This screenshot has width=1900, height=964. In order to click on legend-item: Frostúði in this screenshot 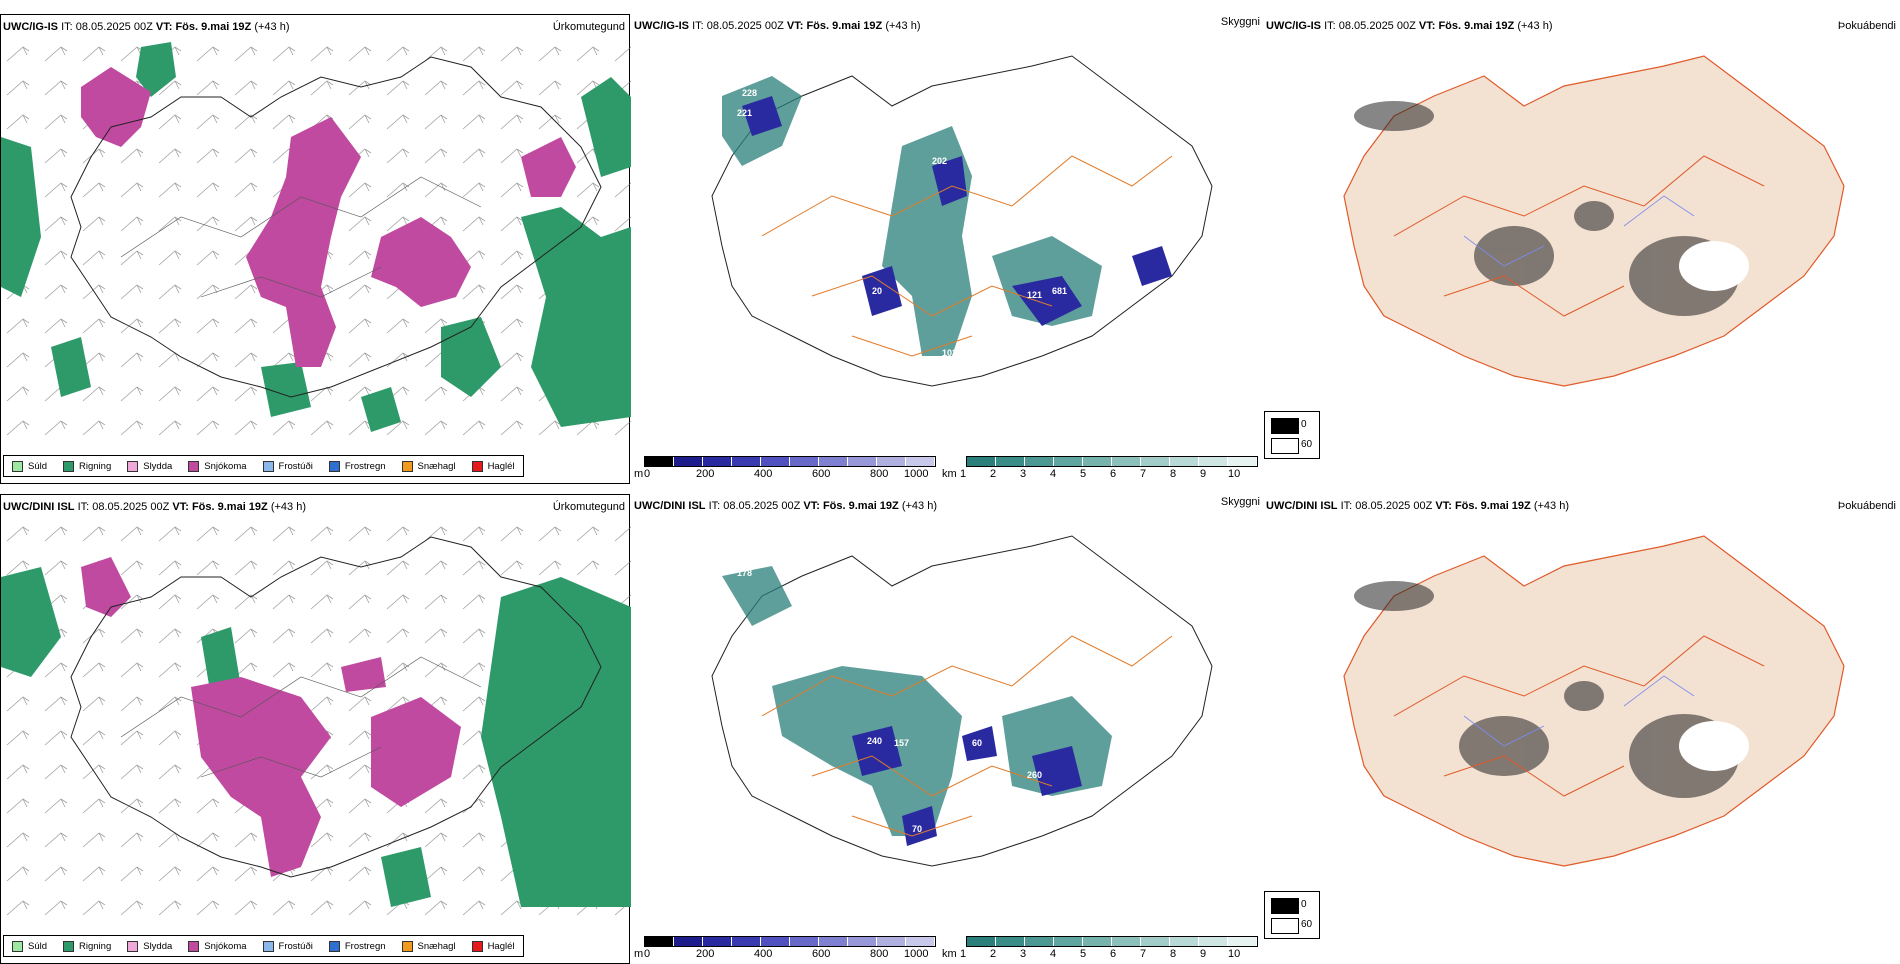, I will do `click(287, 466)`.